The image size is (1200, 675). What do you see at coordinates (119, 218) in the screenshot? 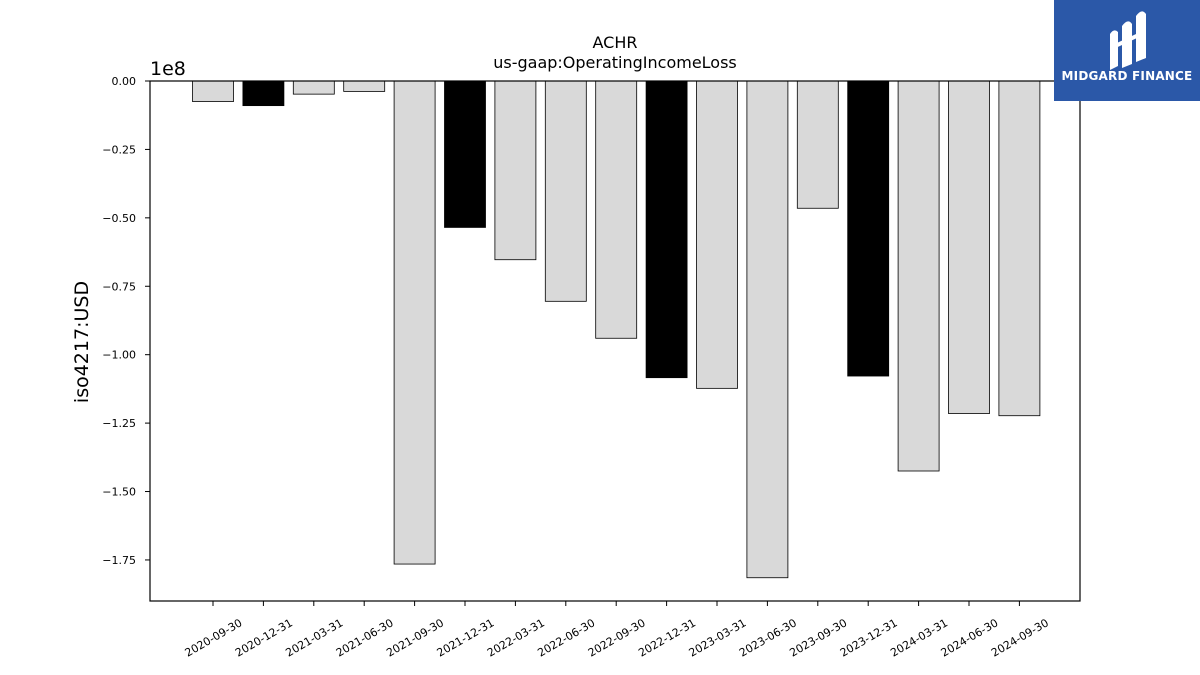
I see `y-tick-label: −0.50` at bounding box center [119, 218].